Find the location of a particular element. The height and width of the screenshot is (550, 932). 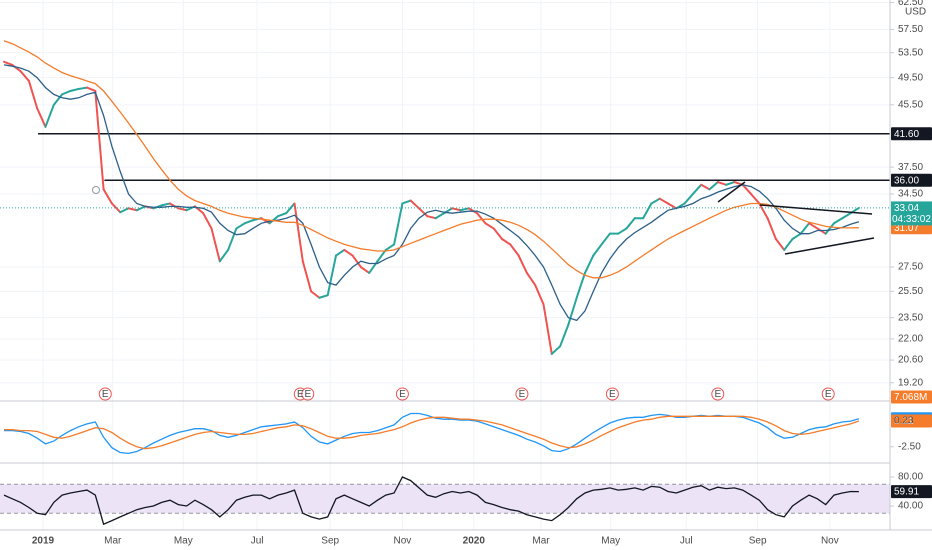

y-tick-label: 80.00 is located at coordinates (910, 477).